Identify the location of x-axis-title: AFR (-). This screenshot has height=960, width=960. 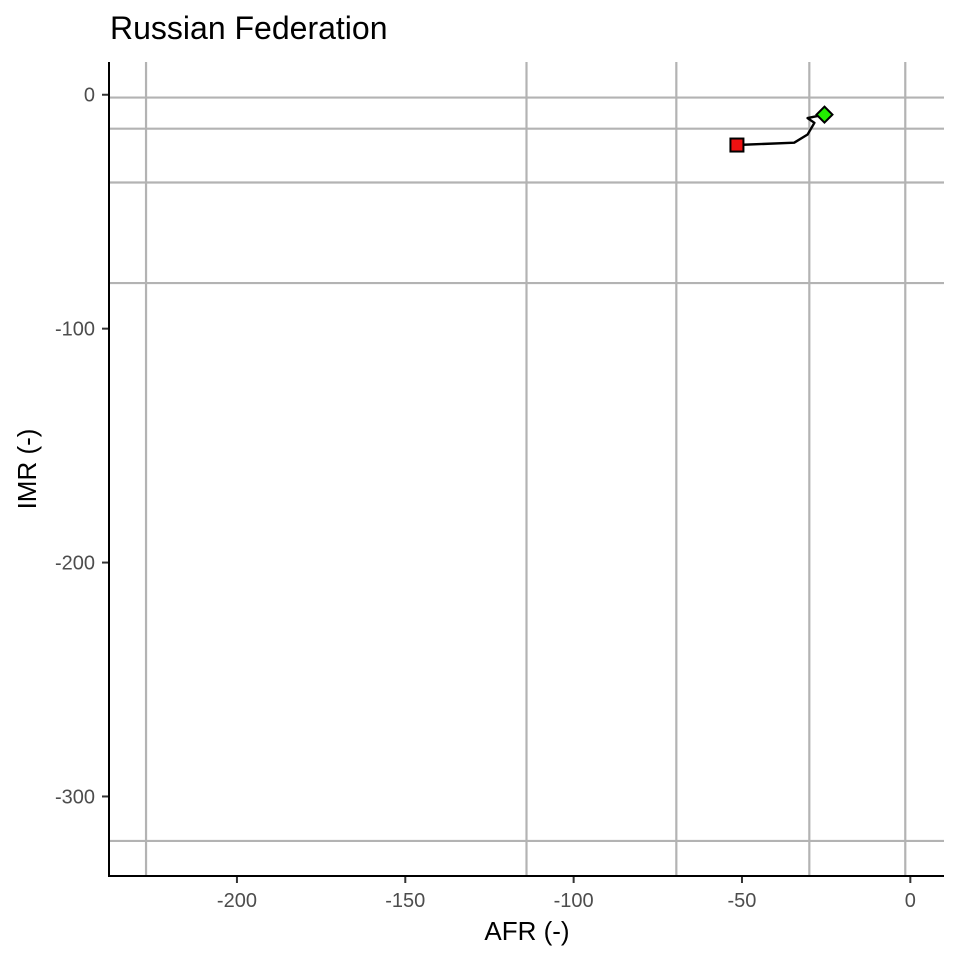
(526, 931).